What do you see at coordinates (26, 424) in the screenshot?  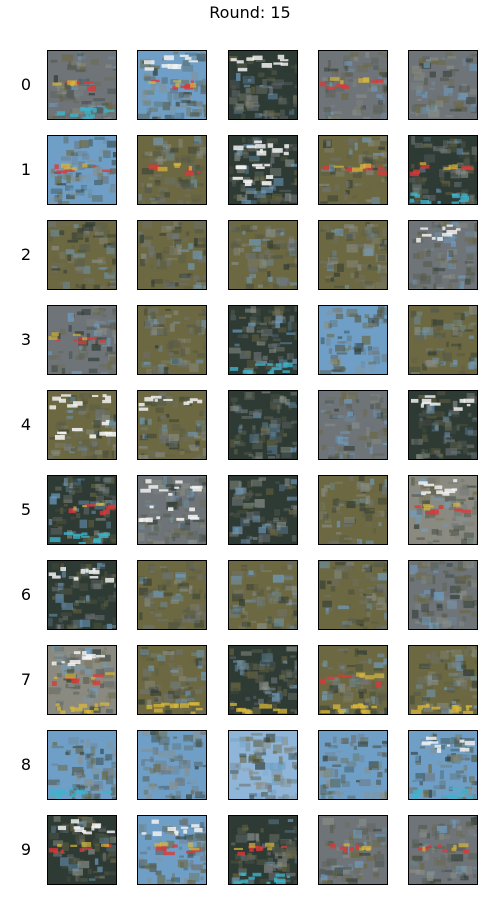 I see `row-label: 4` at bounding box center [26, 424].